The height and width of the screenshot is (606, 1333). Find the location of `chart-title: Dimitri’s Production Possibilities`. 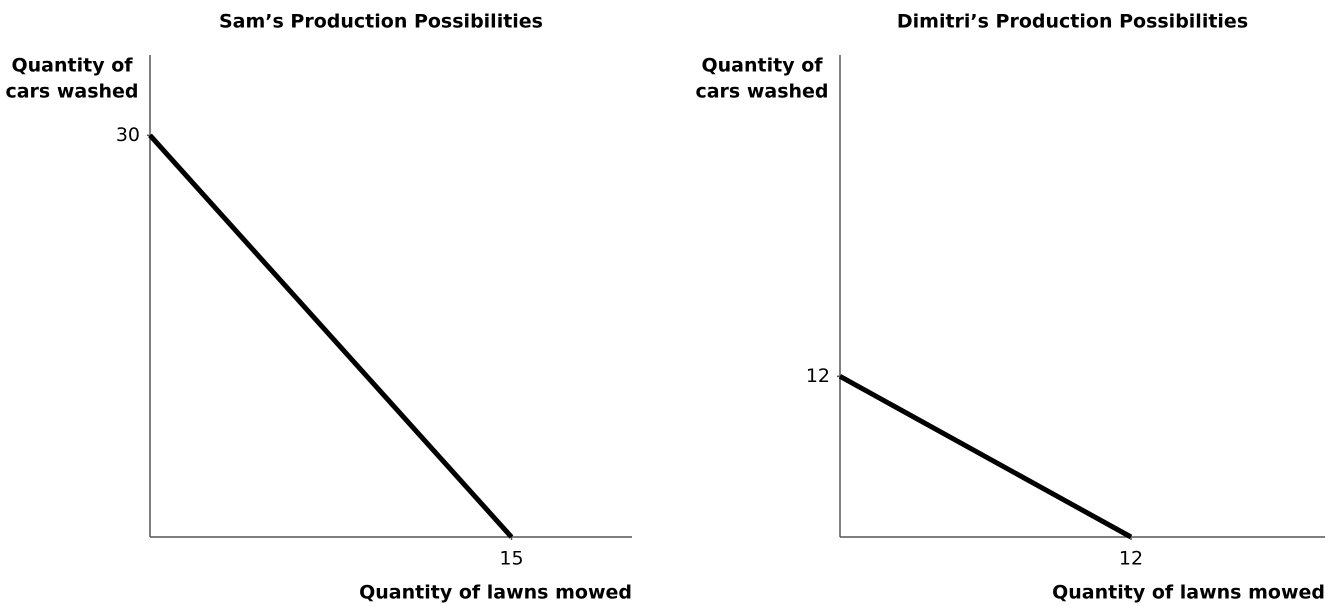

chart-title: Dimitri’s Production Possibilities is located at coordinates (1072, 22).